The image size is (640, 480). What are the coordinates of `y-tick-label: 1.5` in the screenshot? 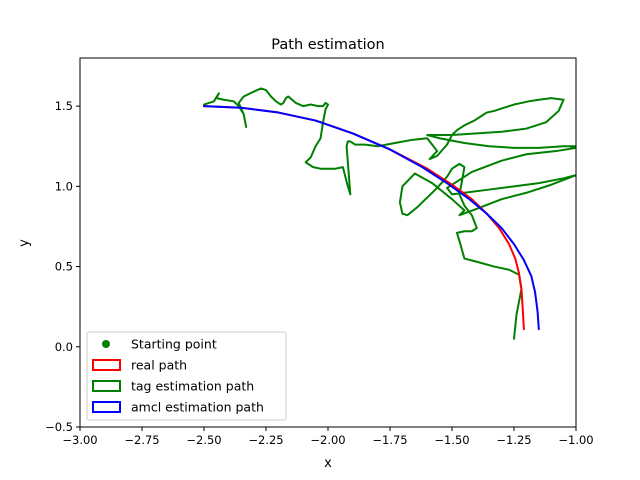 It's located at (64, 106).